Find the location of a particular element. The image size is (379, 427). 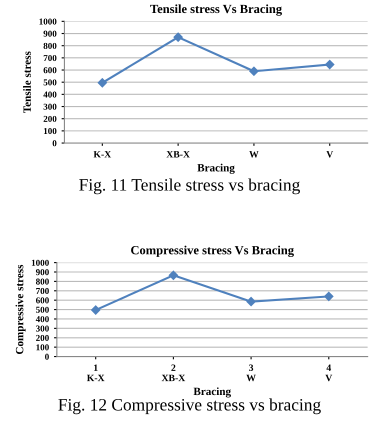

x-tick-label: 4 V is located at coordinates (328, 373).